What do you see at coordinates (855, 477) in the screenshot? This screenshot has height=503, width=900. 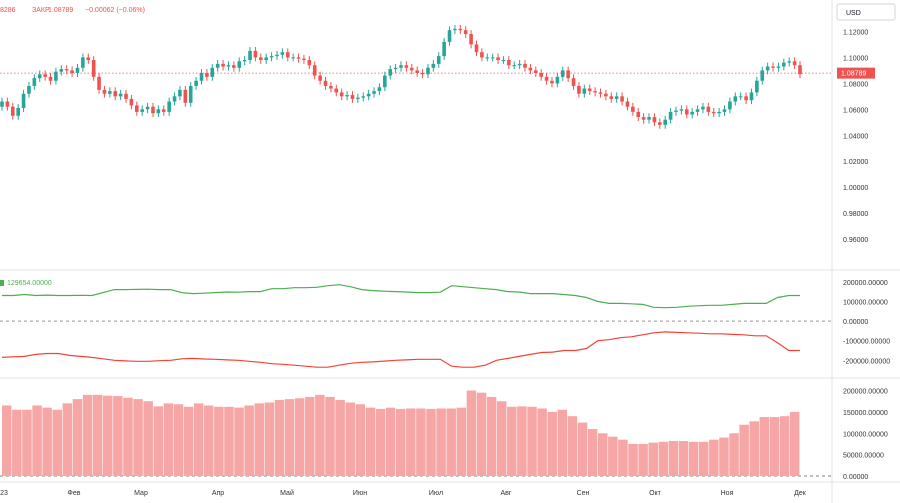 I see `hist-tick-label: 0.00000` at bounding box center [855, 477].